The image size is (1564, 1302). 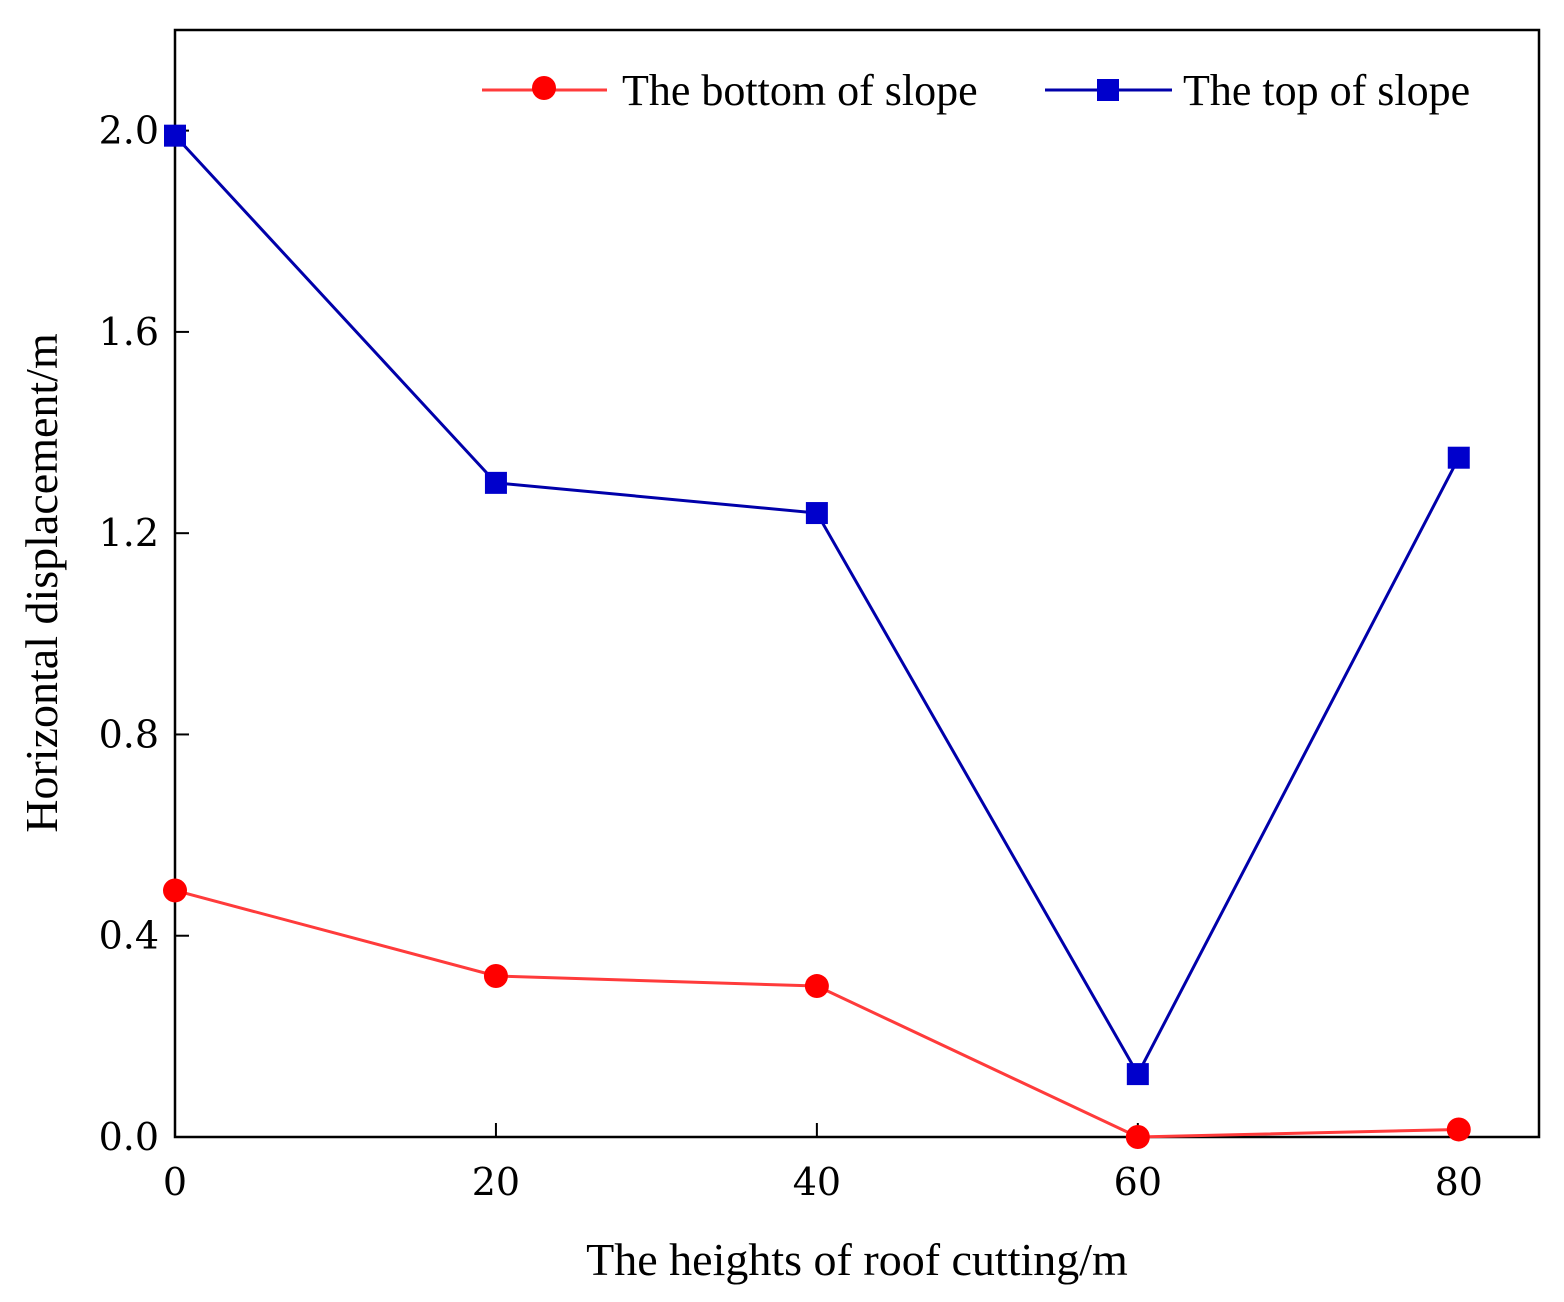 What do you see at coordinates (129, 332) in the screenshot?
I see `y-tick-label: 1.6` at bounding box center [129, 332].